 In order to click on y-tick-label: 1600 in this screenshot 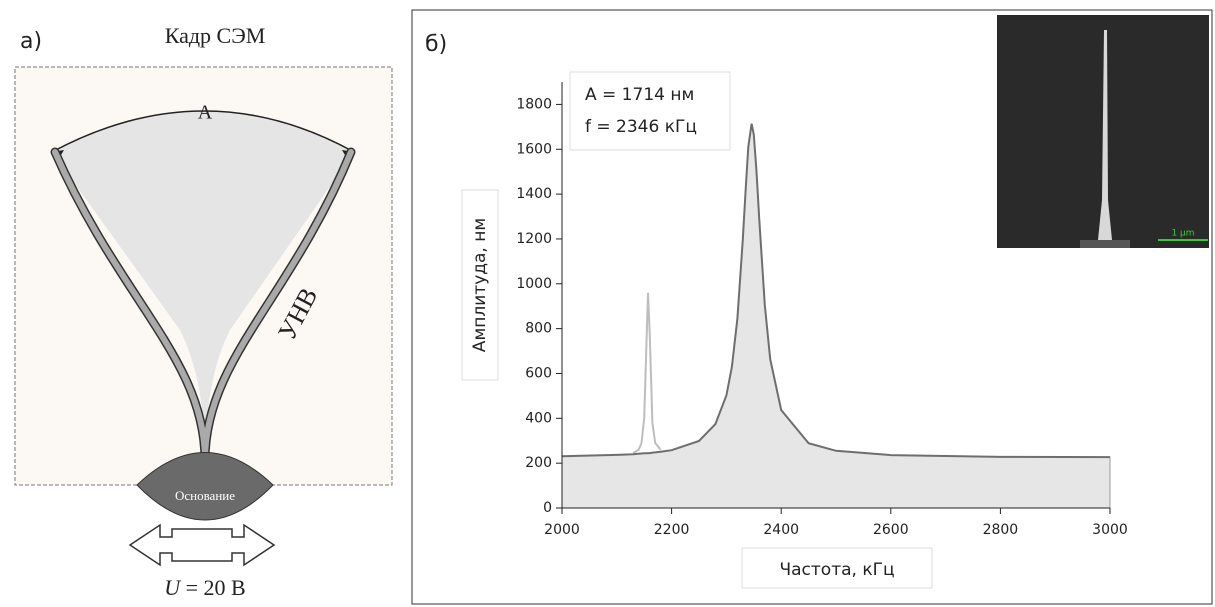, I will do `click(534, 149)`.